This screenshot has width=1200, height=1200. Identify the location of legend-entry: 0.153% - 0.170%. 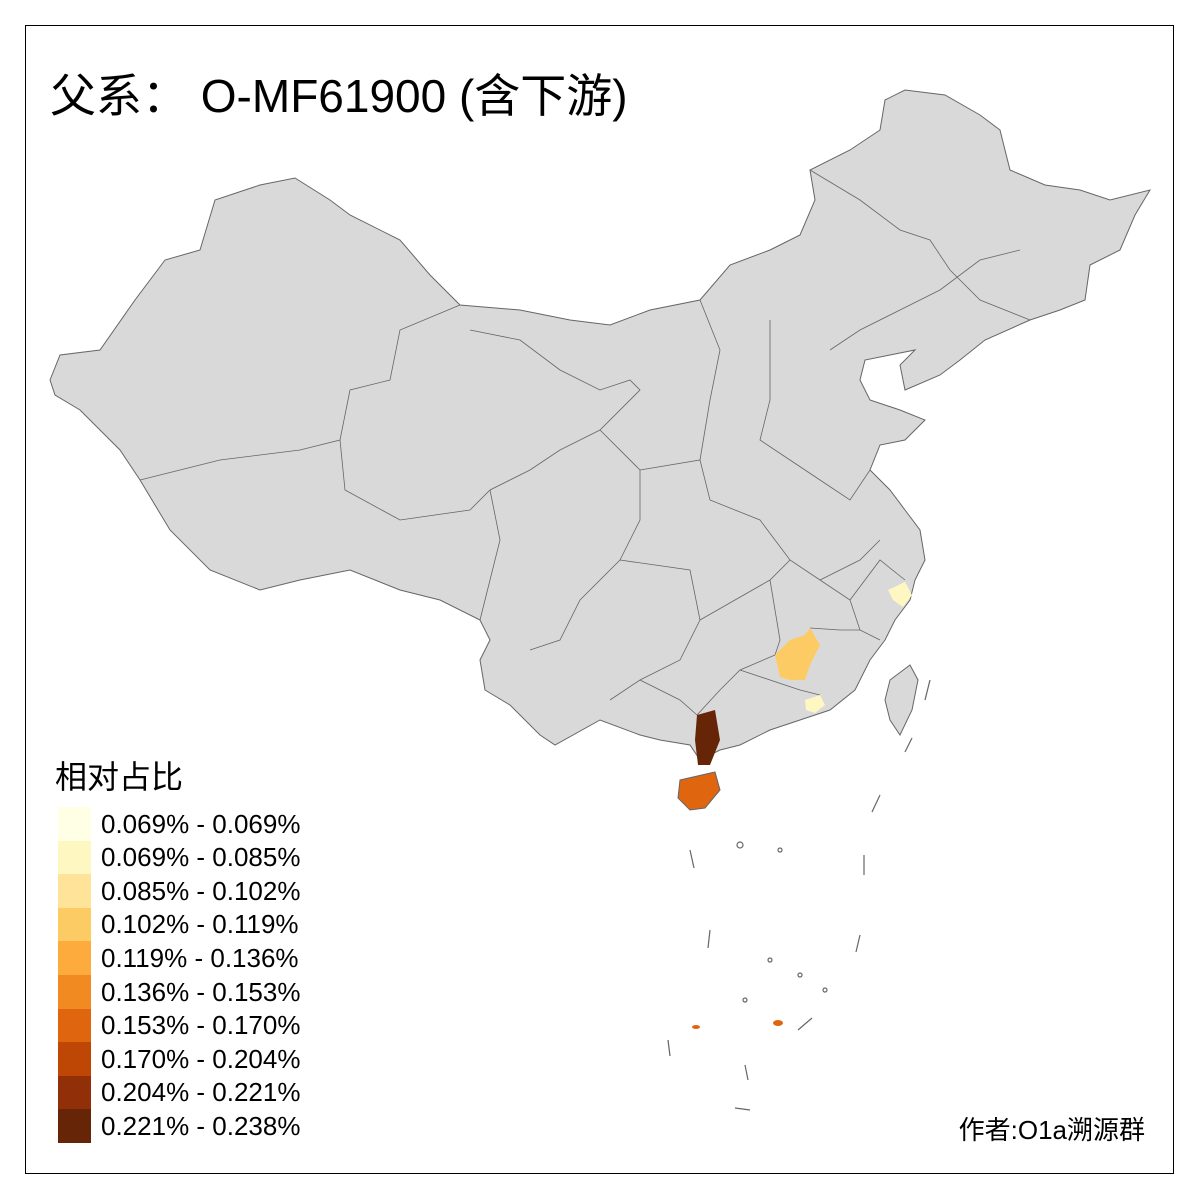
(179, 1025).